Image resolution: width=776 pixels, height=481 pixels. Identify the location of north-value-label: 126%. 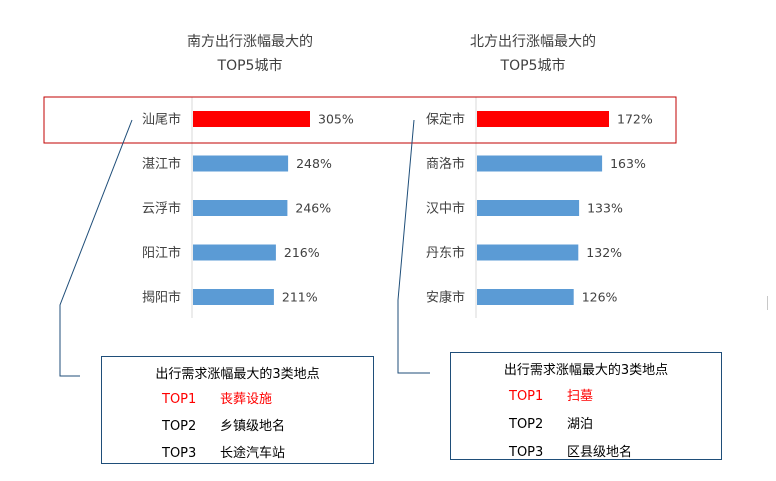
(600, 297).